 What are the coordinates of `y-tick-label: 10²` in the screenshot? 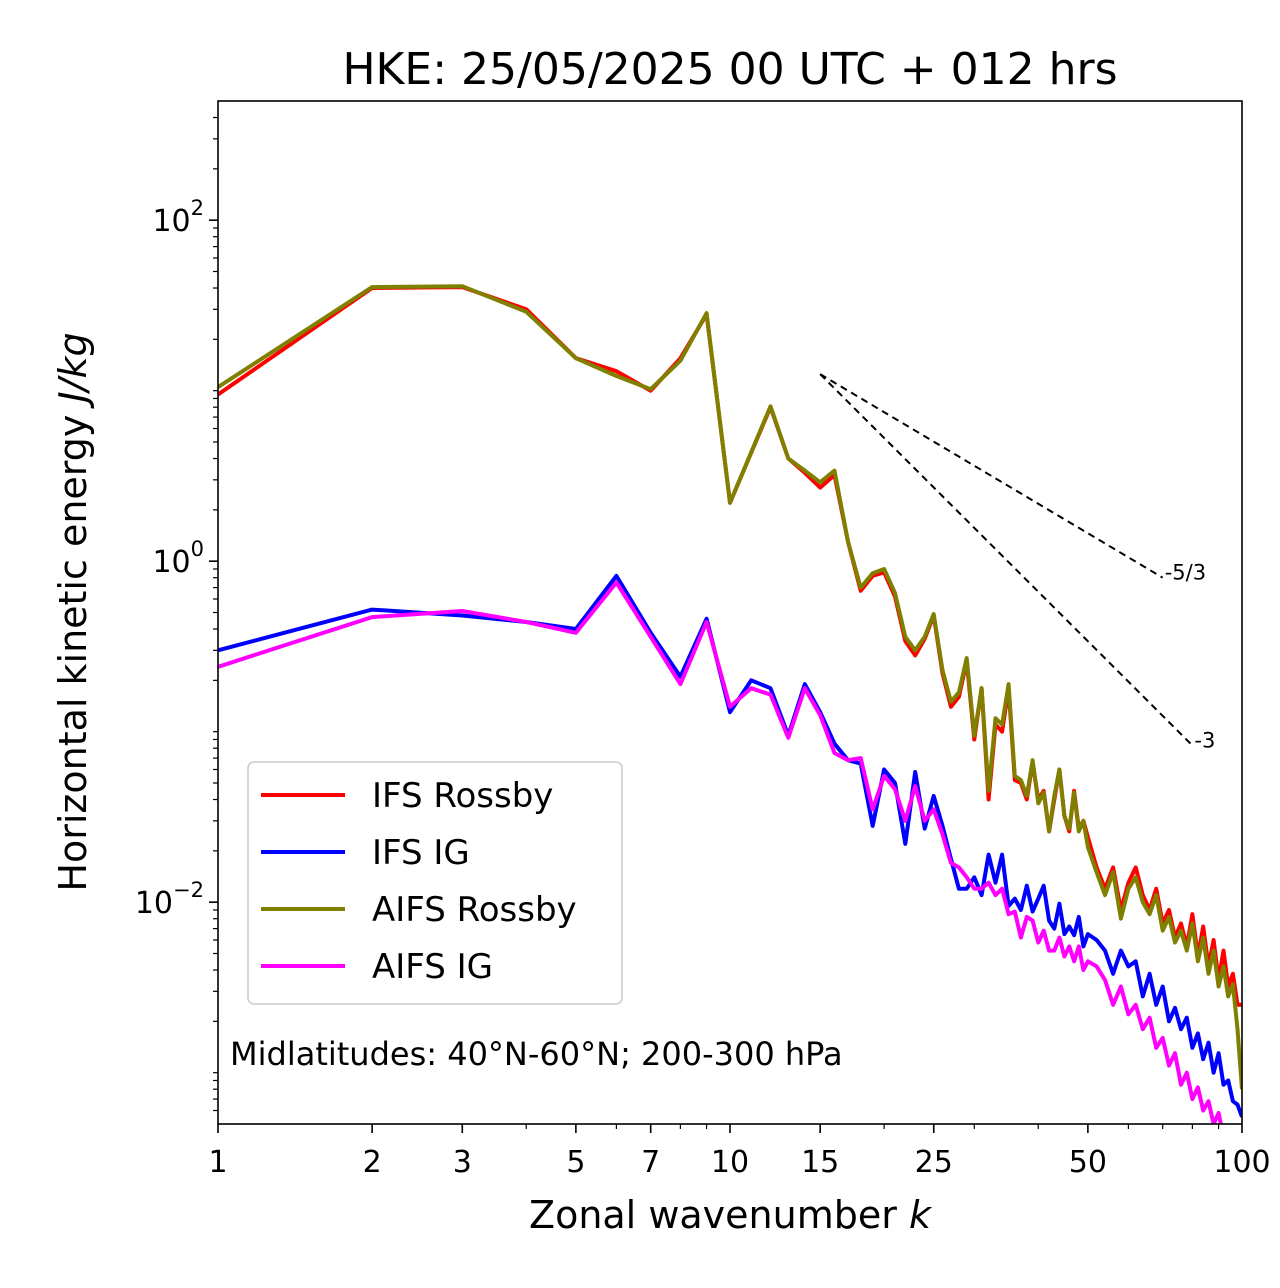 It's located at (178, 217).